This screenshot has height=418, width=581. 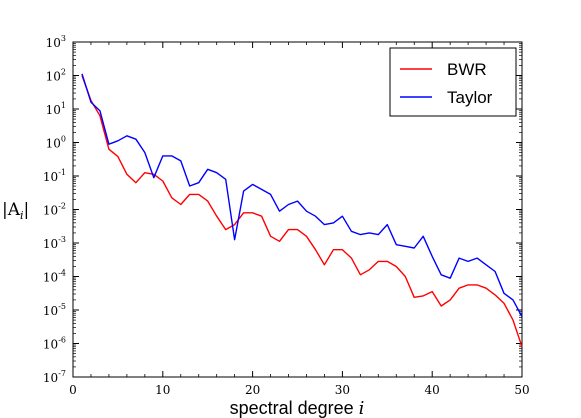 What do you see at coordinates (63, 105) in the screenshot?
I see `y-tick-label-exponent: 1` at bounding box center [63, 105].